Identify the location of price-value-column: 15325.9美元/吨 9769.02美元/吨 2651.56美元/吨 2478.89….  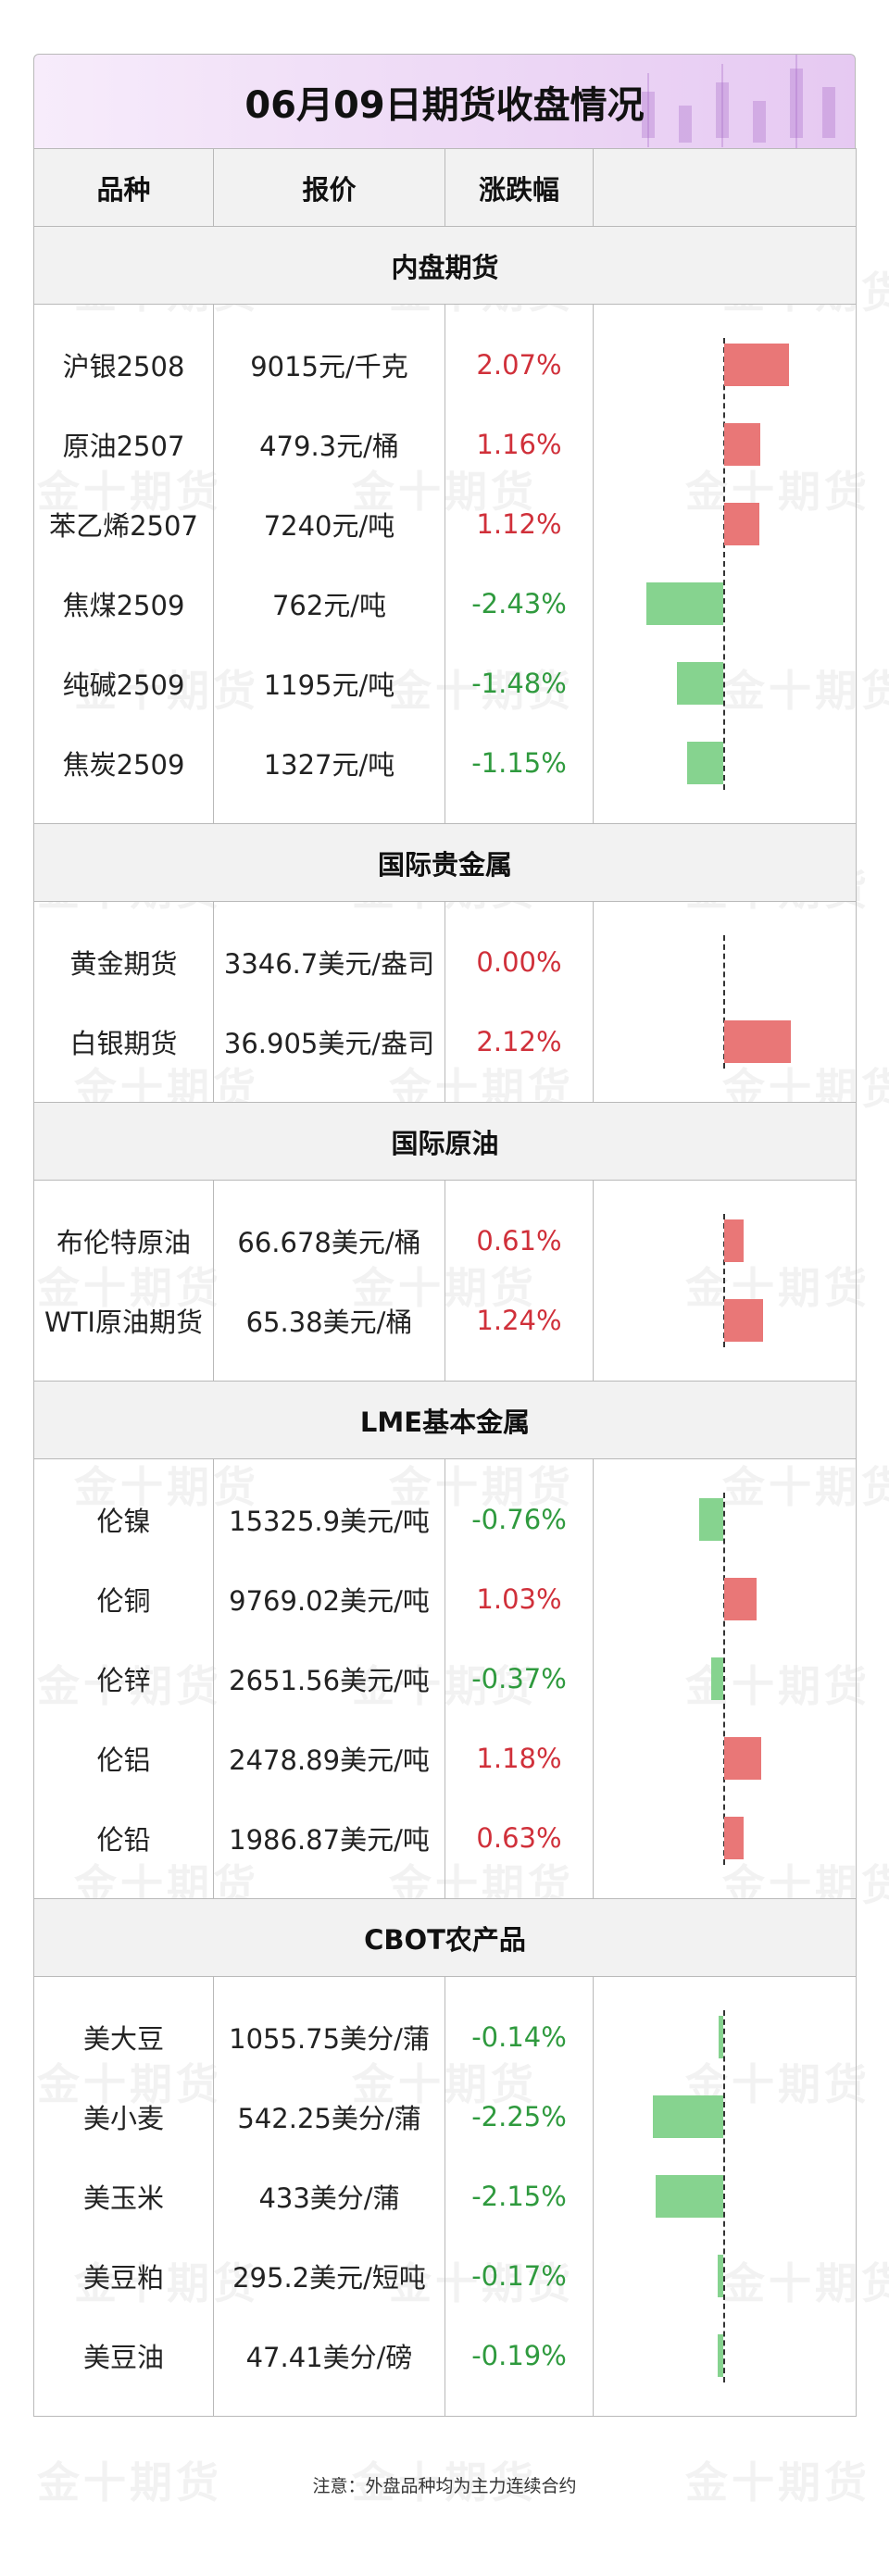
(329, 1678).